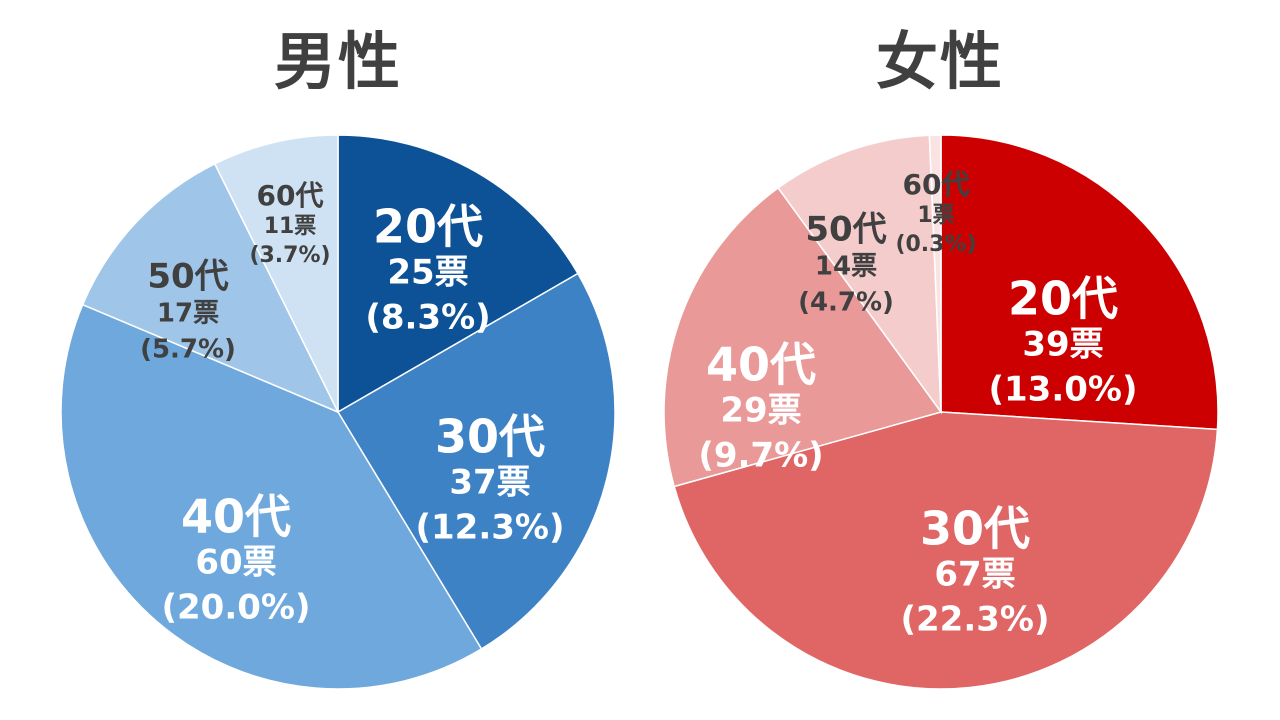 This screenshot has height=720, width=1280. Describe the element at coordinates (846, 303) in the screenshot. I see `female-slice-3-percent: (4.7%)` at that location.